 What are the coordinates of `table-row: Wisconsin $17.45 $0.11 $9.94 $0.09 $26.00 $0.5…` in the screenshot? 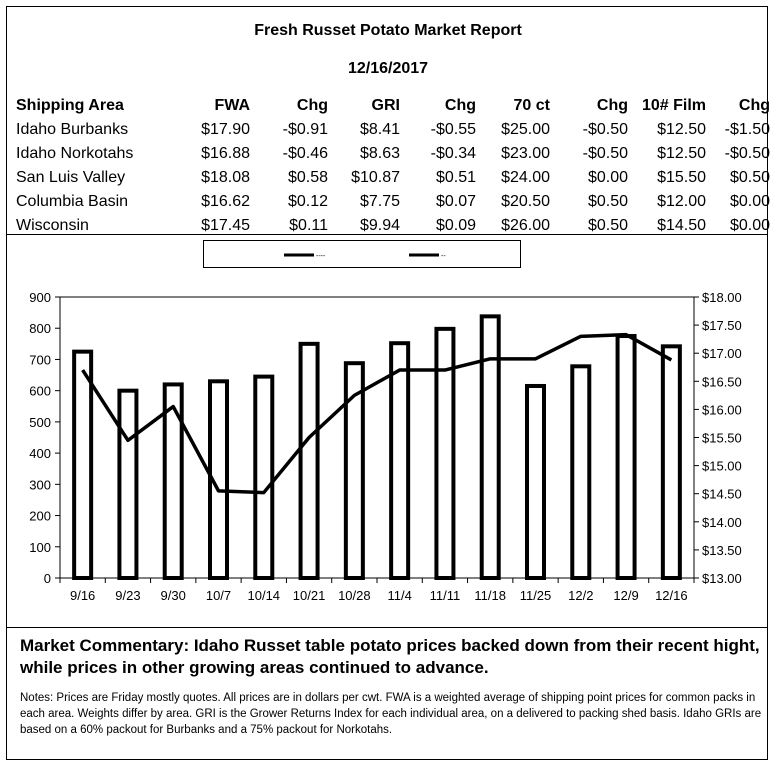 It's located at (393, 226).